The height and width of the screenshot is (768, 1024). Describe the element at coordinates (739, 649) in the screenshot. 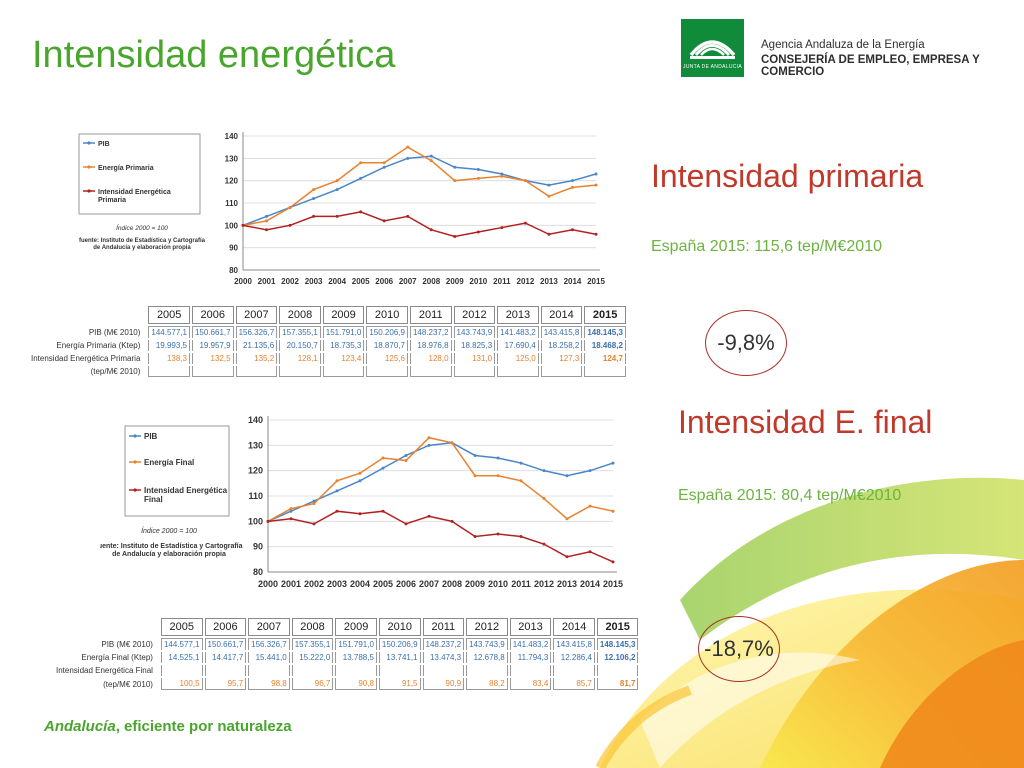

I see `final-change-badge: -18,7%` at that location.